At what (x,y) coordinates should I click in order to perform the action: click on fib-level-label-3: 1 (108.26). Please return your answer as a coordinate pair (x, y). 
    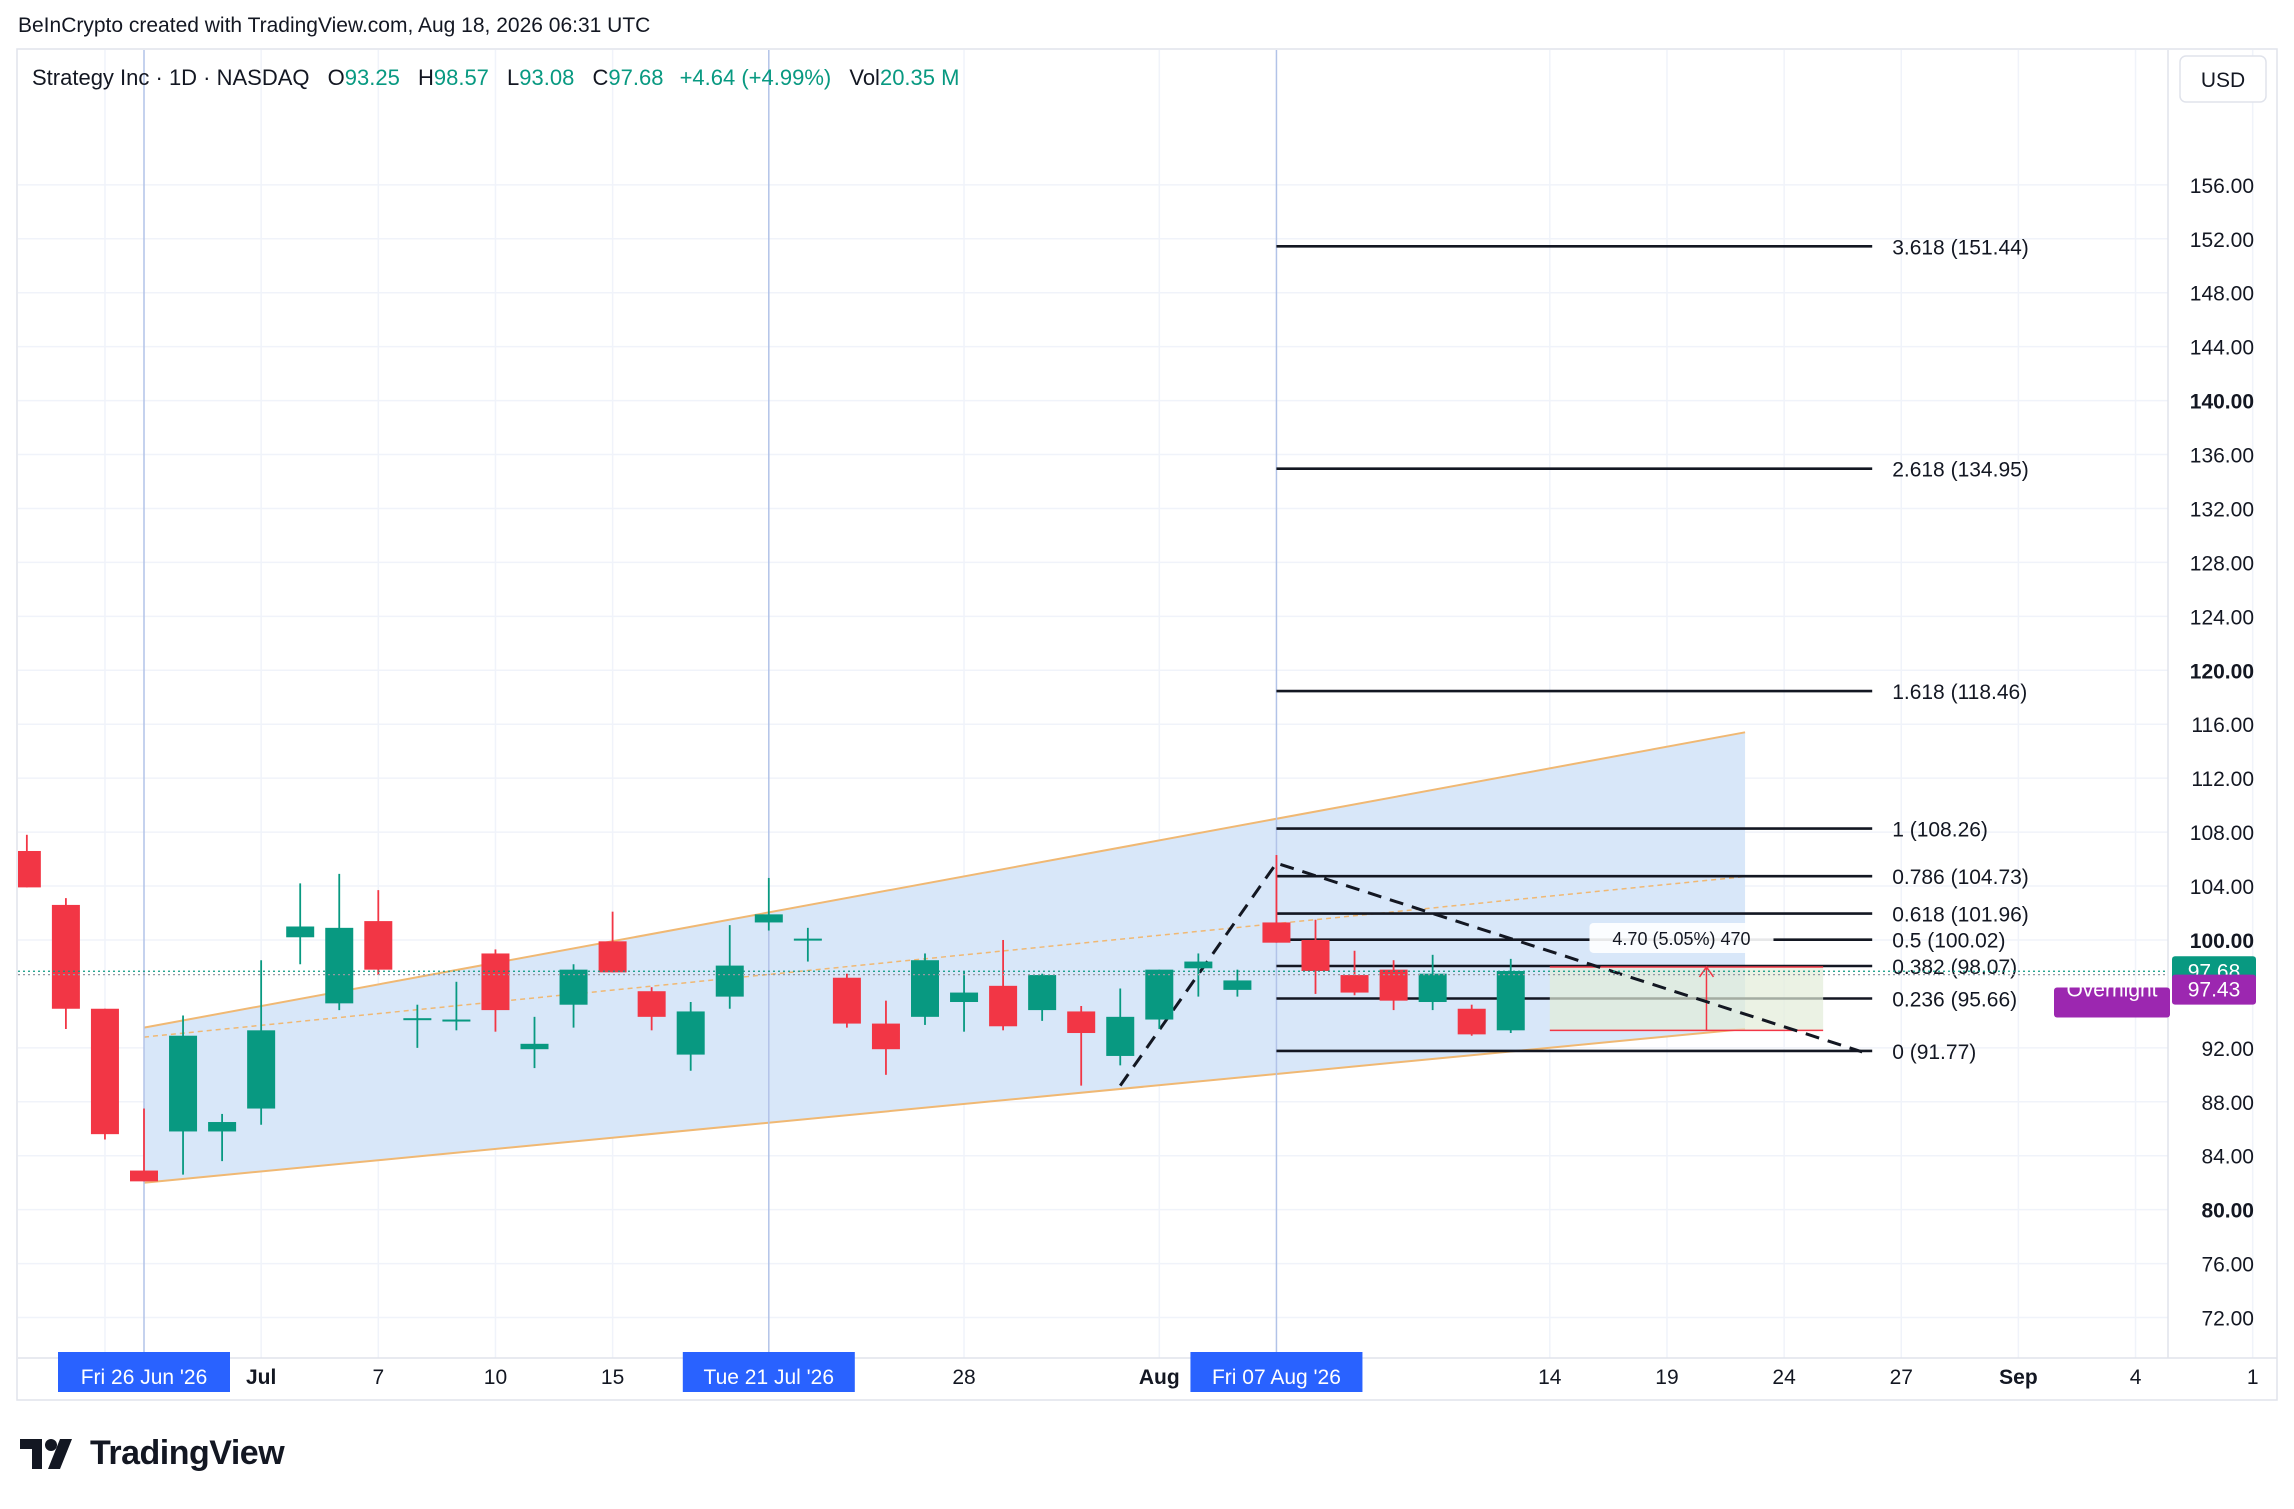
    Looking at the image, I should click on (1940, 830).